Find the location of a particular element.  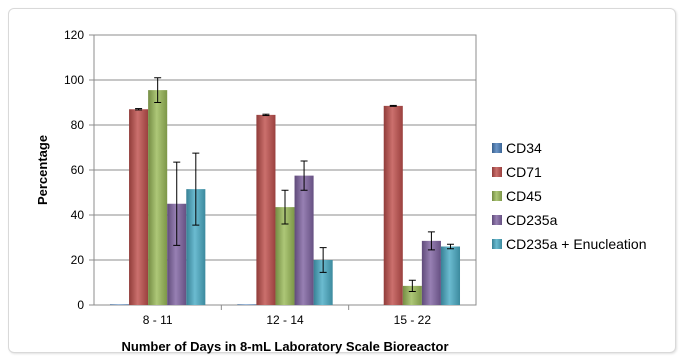

y-tick-label: 20 is located at coordinates (78, 260).